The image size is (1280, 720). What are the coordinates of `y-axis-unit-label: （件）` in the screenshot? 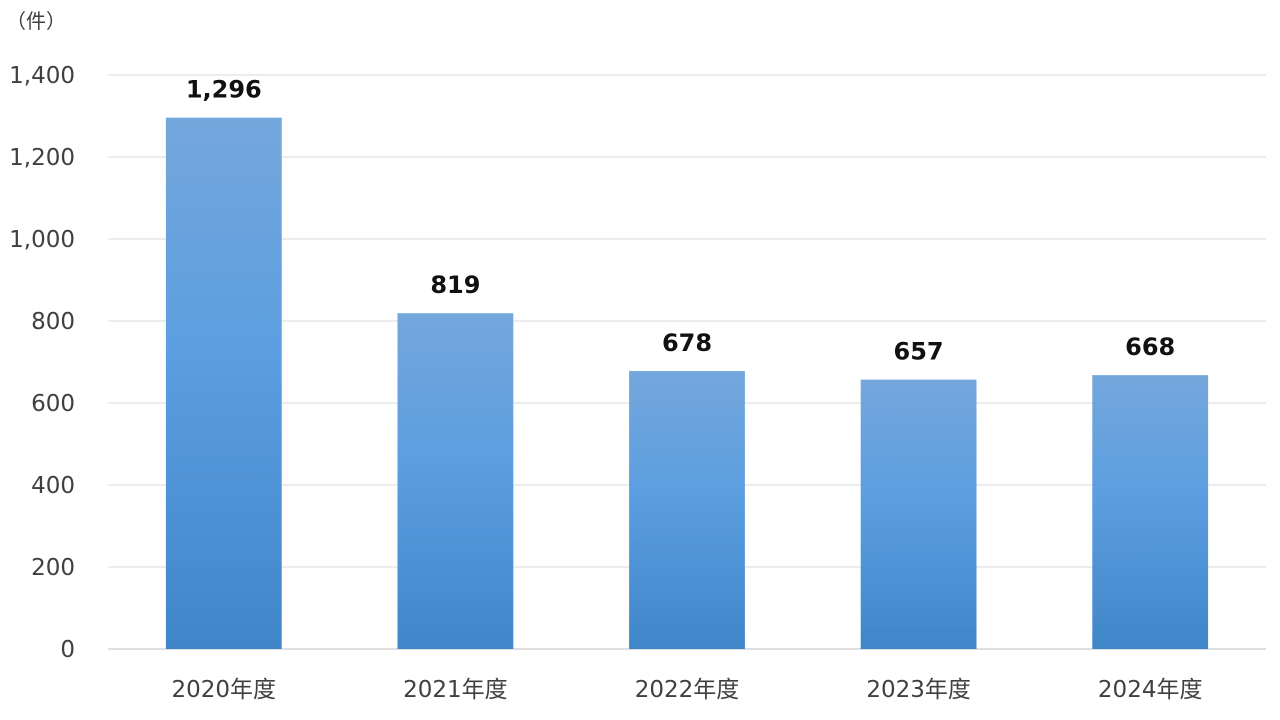 It's located at (36, 21).